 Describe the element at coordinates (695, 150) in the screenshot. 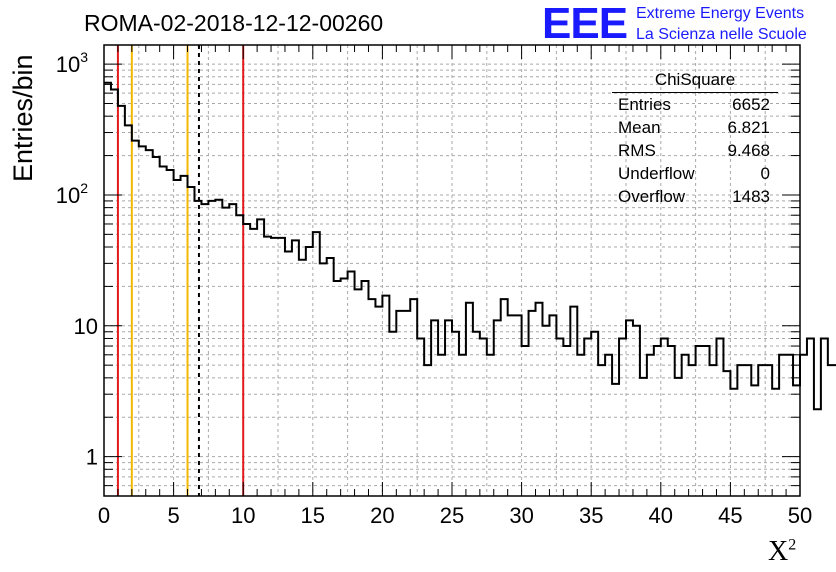

I see `stats-row-rms: RMS 9.468` at that location.